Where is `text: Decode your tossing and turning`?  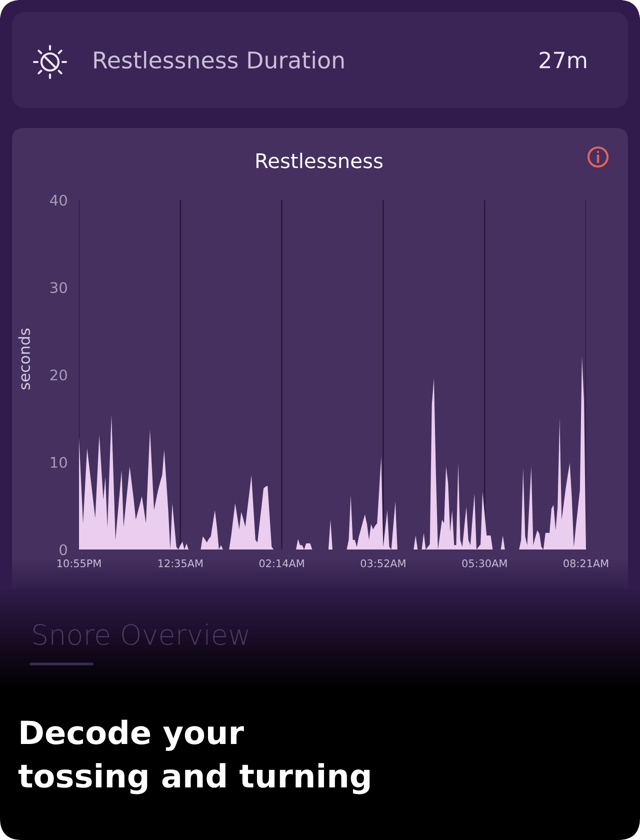 text: Decode your tossing and turning is located at coordinates (194, 757).